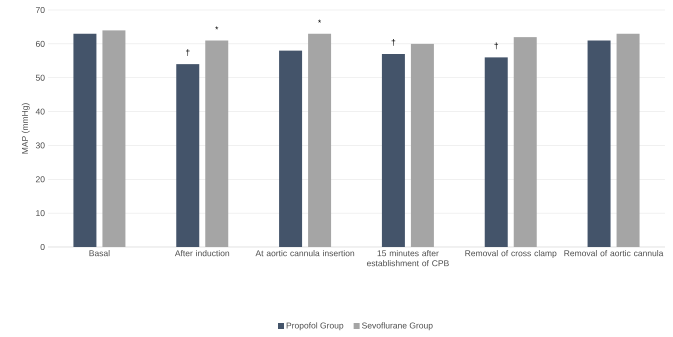  Describe the element at coordinates (40, 213) in the screenshot. I see `y-tick-label: 10` at that location.